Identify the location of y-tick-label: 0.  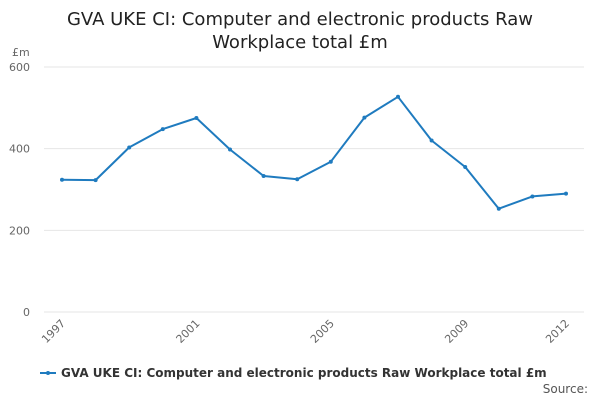
(26, 312).